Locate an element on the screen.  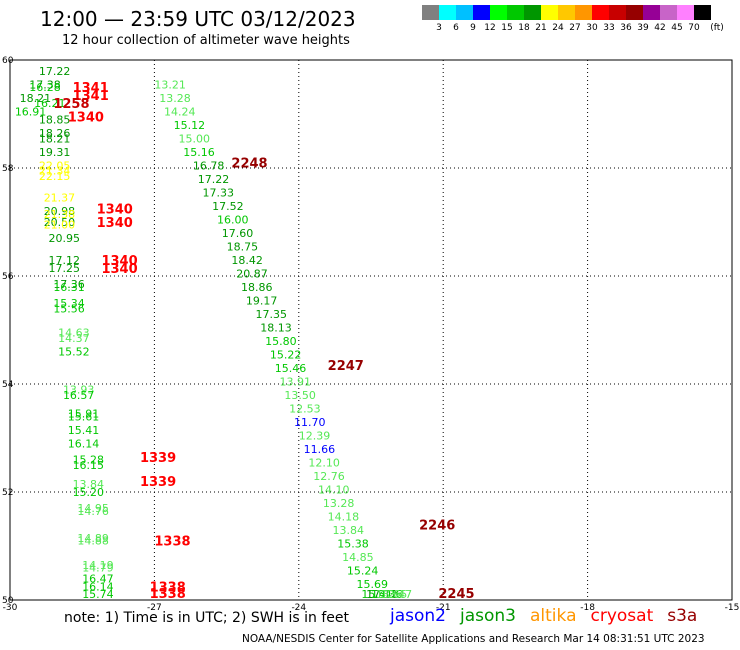
wave-height-value: 15.69 is located at coordinates (373, 584).